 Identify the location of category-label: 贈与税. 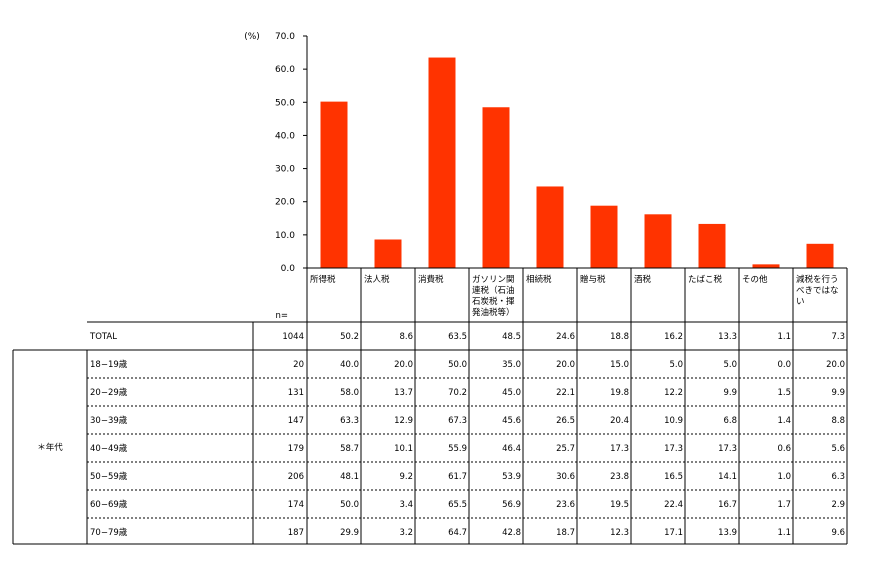
(593, 279).